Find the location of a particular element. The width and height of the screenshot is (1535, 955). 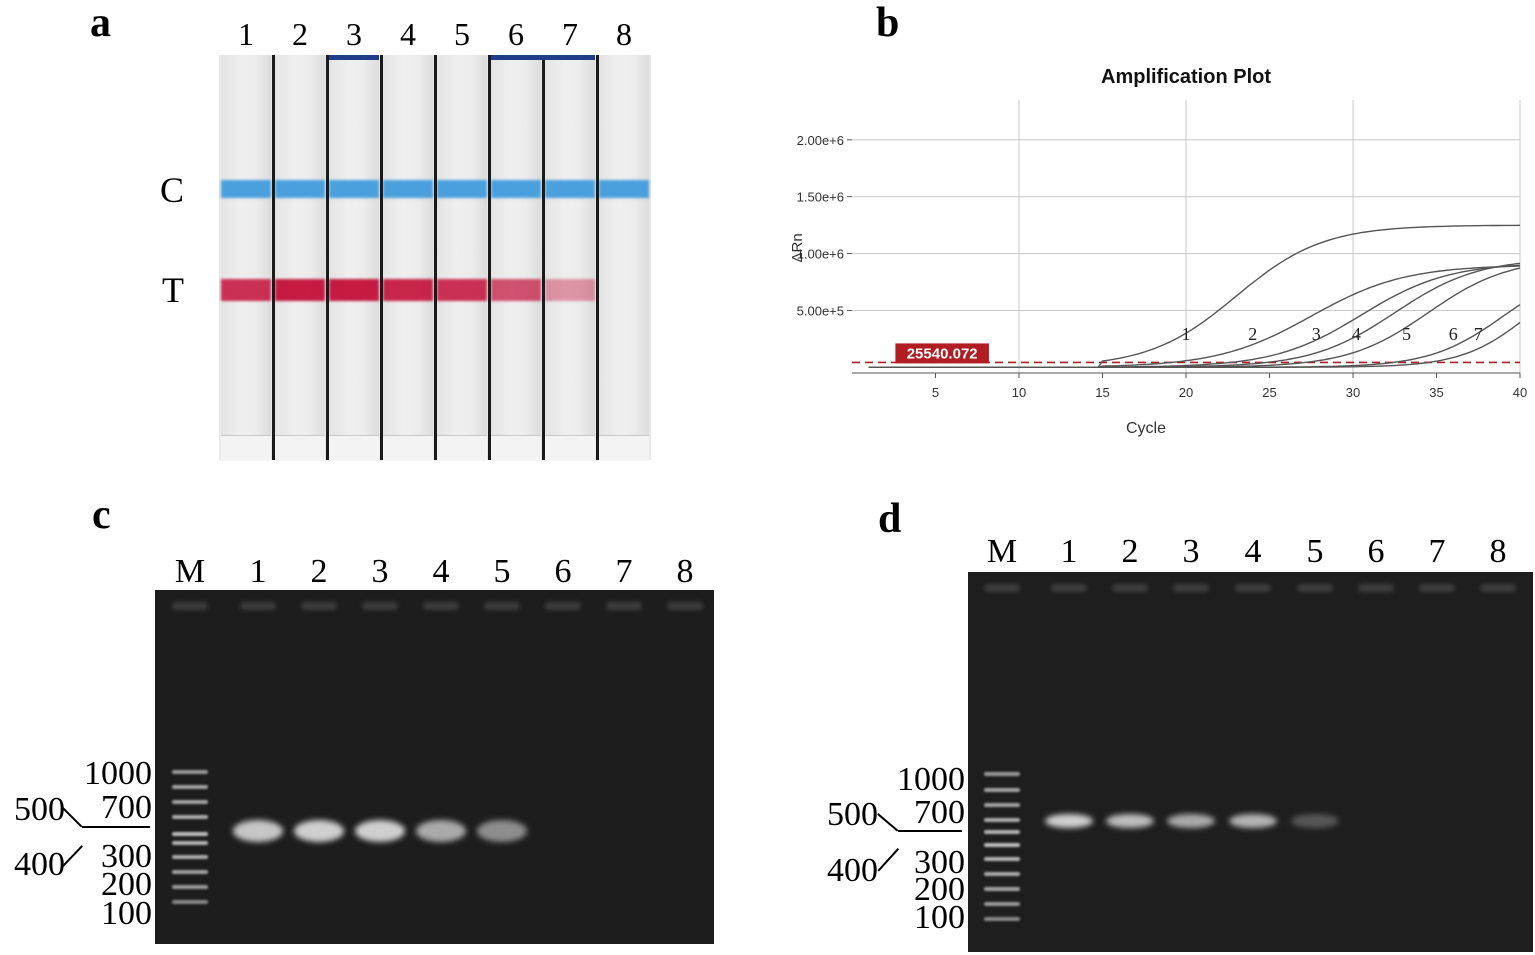

x-tick-label: 35 is located at coordinates (1436, 392).